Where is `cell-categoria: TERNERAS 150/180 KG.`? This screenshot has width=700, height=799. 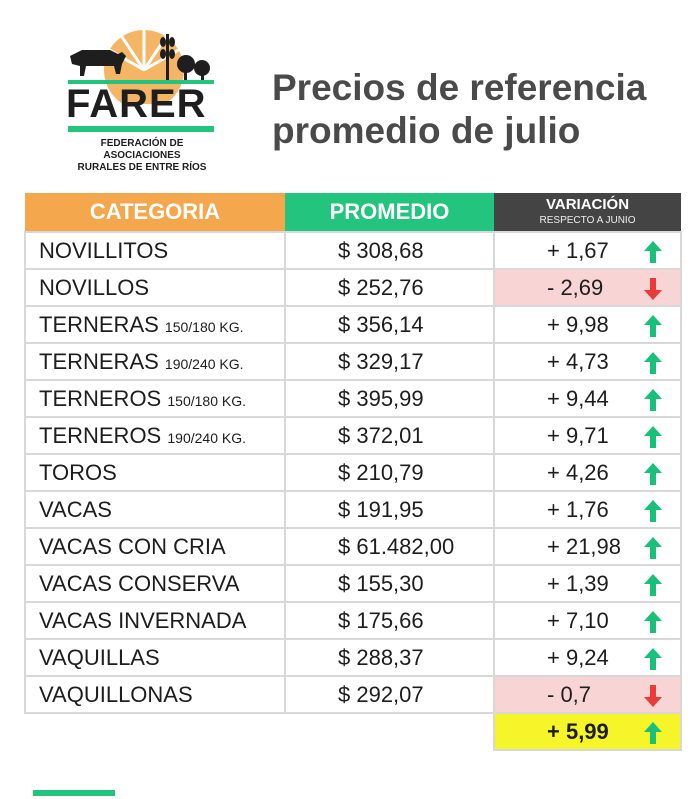
cell-categoria: TERNERAS 150/180 KG. is located at coordinates (155, 324).